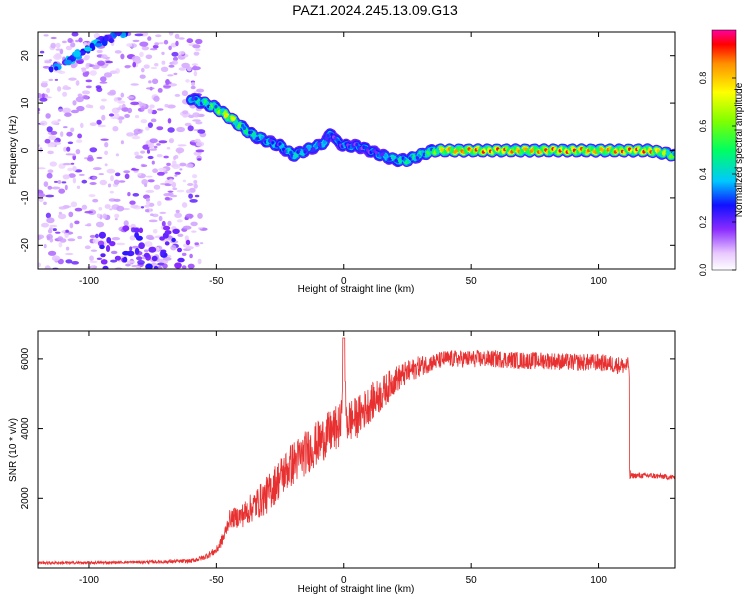 Image resolution: width=750 pixels, height=600 pixels. I want to click on y-tick-label: -10, so click(25, 197).